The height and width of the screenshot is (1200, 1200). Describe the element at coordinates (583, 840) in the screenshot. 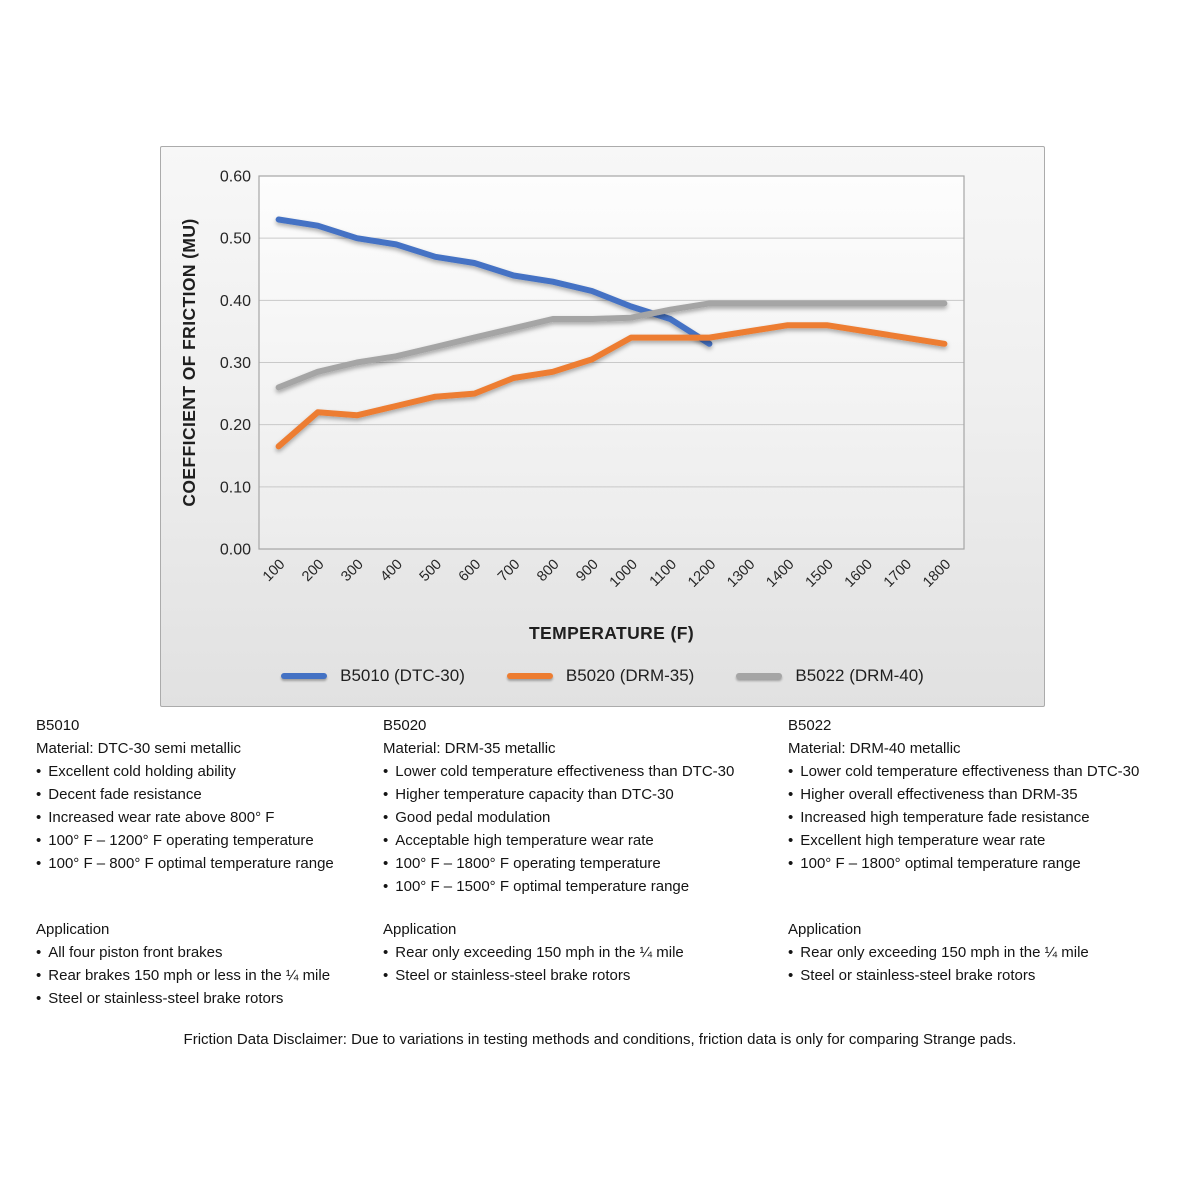

I see `pad-feature-item: Acceptable high temperature wear rate` at that location.